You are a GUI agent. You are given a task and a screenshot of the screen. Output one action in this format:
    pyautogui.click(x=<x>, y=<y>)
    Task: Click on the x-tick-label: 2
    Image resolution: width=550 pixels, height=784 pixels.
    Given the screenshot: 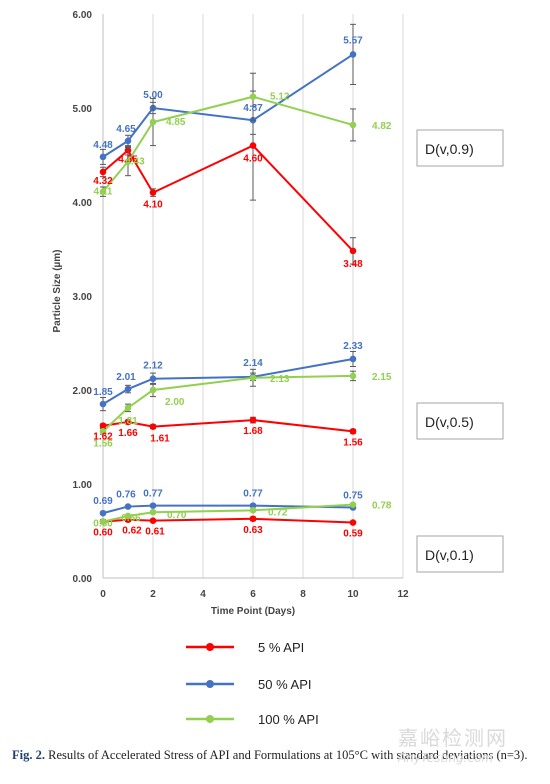 What is the action you would take?
    pyautogui.click(x=153, y=594)
    